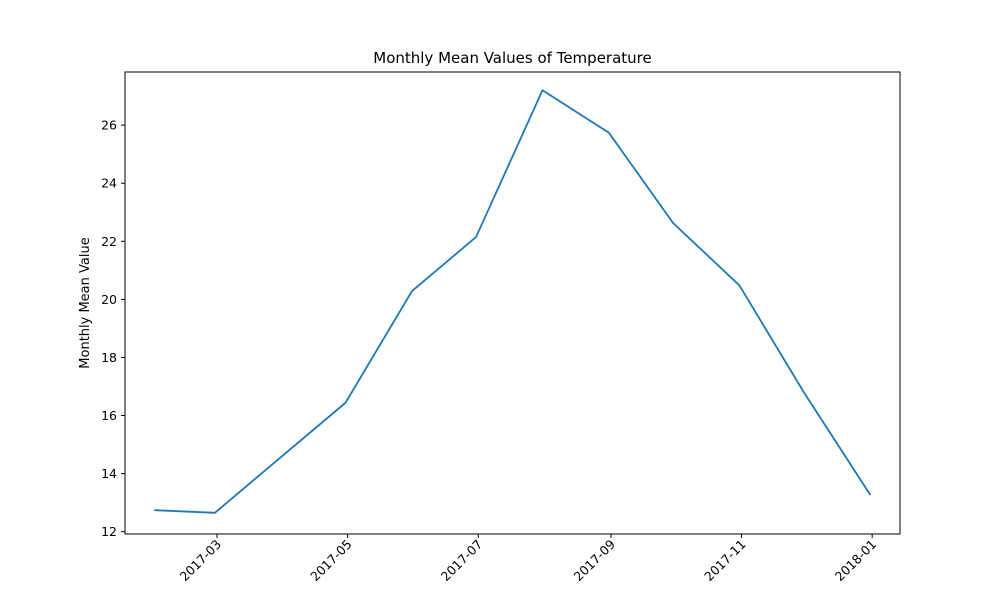 The height and width of the screenshot is (600, 1000). Describe the element at coordinates (109, 473) in the screenshot. I see `y-tick-label: 14` at that location.